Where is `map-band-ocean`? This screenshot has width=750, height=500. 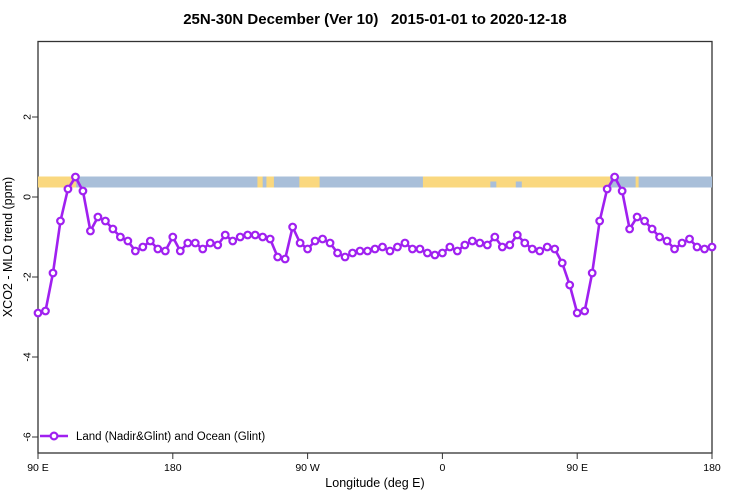 map-band-ocean is located at coordinates (375, 182).